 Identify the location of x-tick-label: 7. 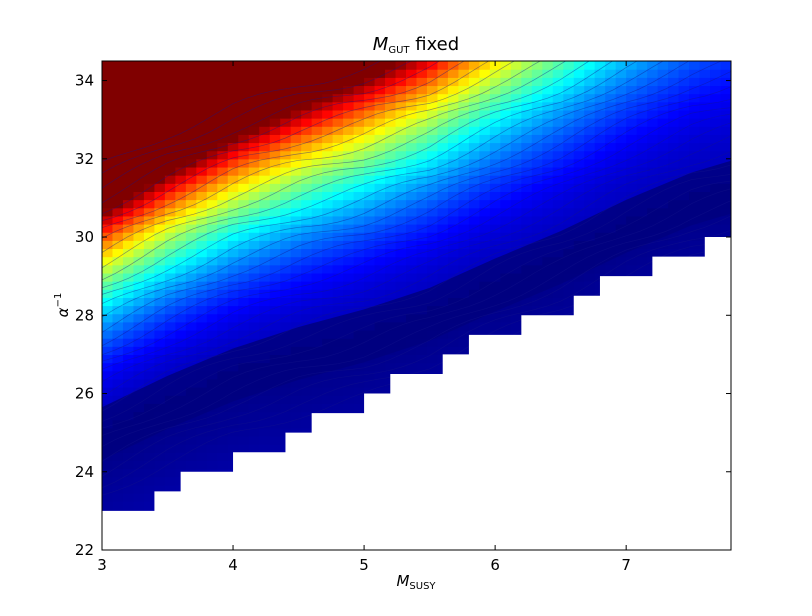
(626, 565).